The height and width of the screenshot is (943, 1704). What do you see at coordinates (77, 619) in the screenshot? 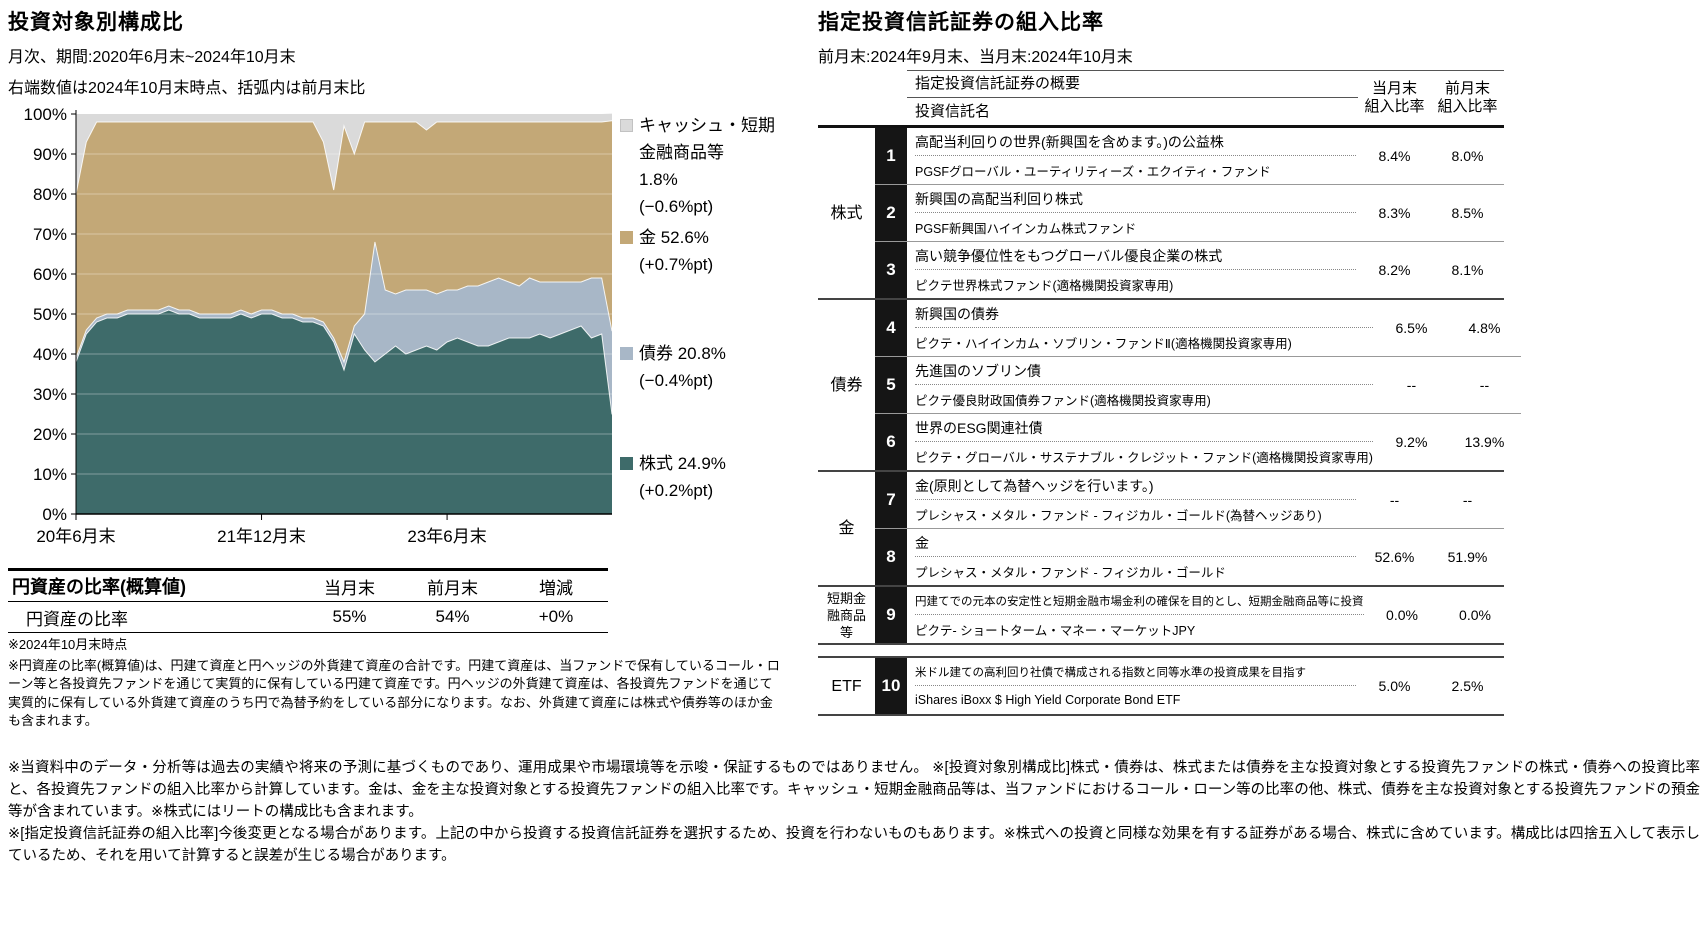
I see `yen-row-label: 円資産の比率` at bounding box center [77, 619].